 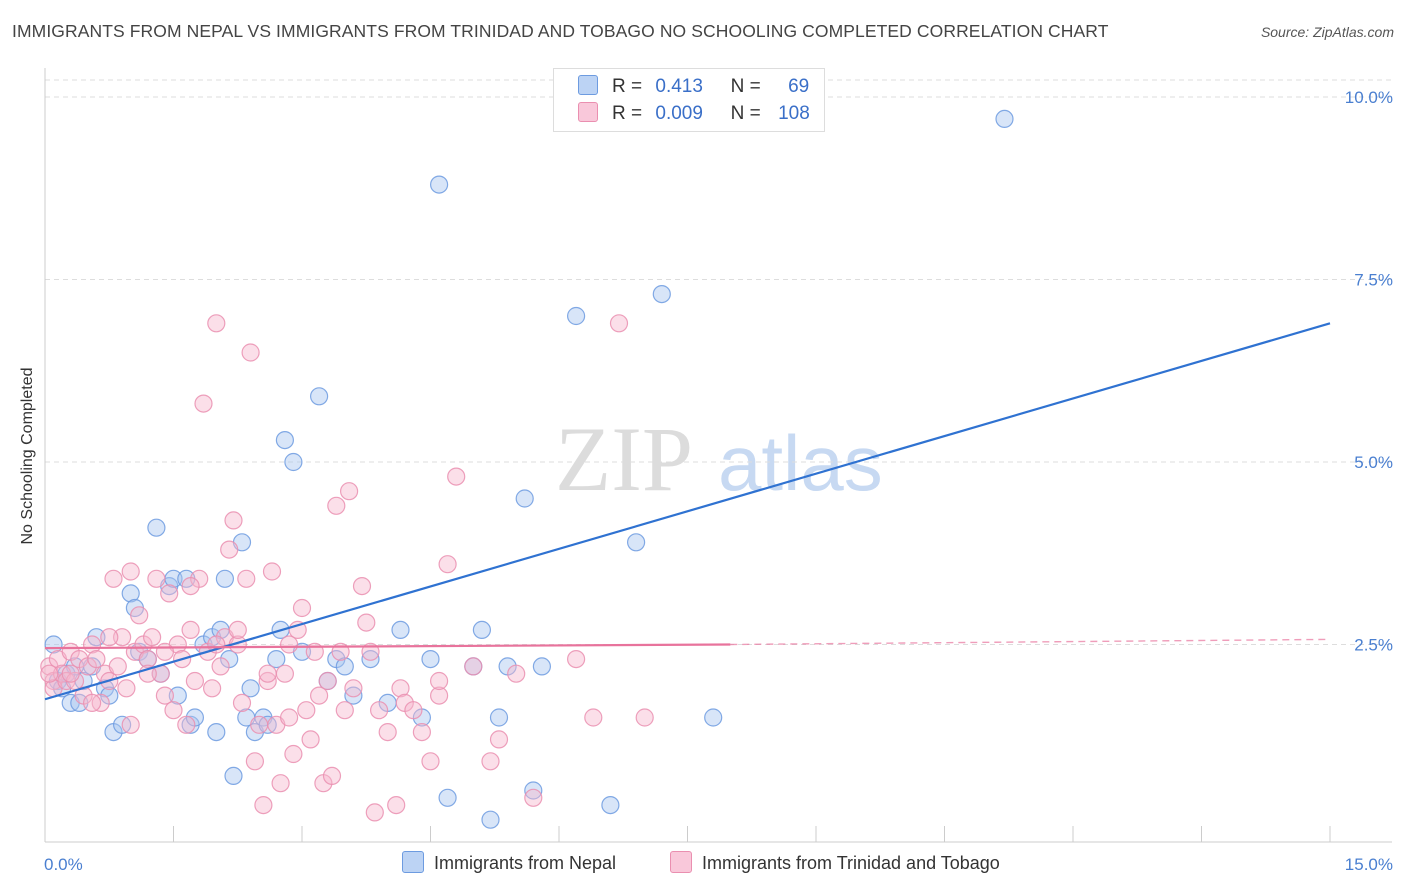 What do you see at coordinates (1369, 97) in the screenshot?
I see `y-tick-label-3: 10.0%` at bounding box center [1369, 97].